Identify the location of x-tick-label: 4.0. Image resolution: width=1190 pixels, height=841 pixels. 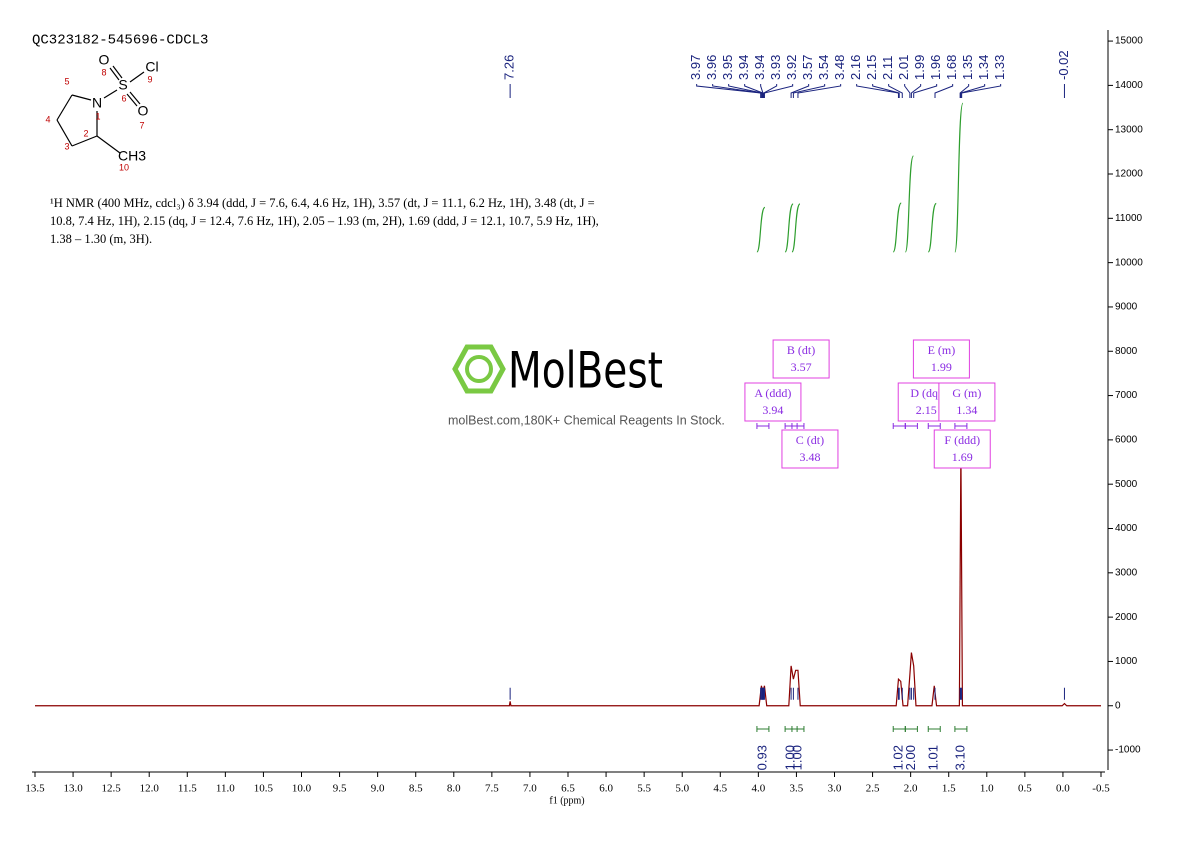
(758, 789).